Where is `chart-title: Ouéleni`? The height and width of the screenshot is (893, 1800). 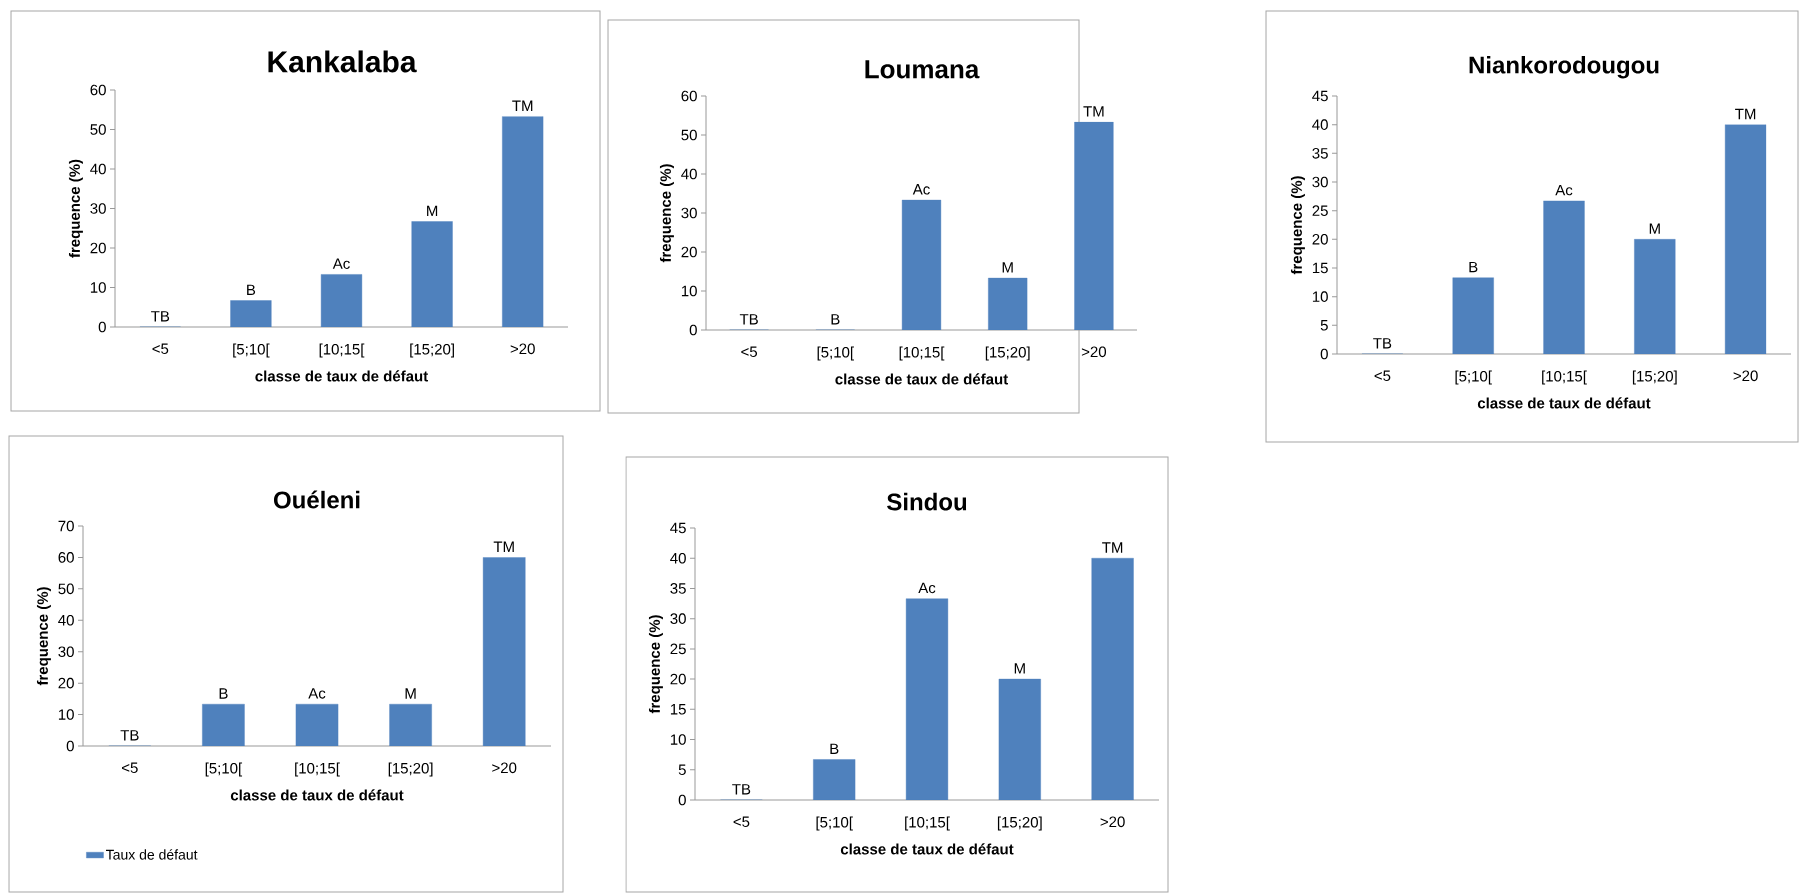
chart-title: Ouéleni is located at coordinates (316, 499).